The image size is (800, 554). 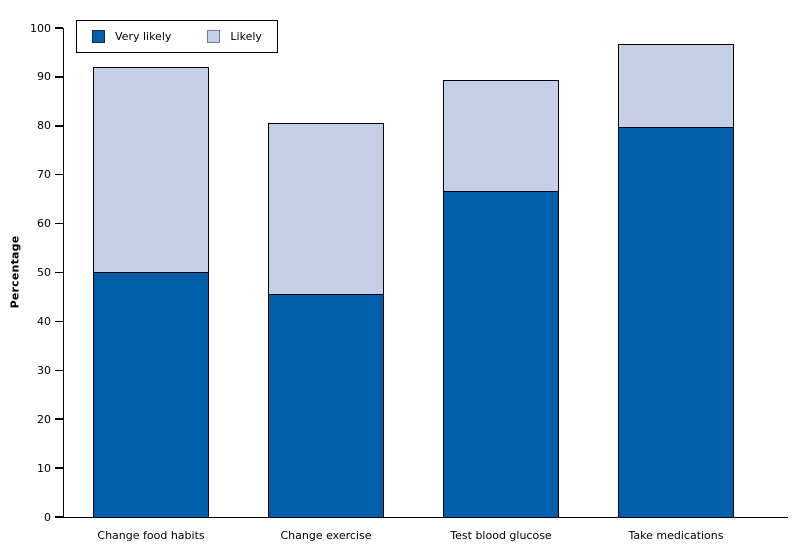 I want to click on legend-swatch-likely, so click(x=214, y=36).